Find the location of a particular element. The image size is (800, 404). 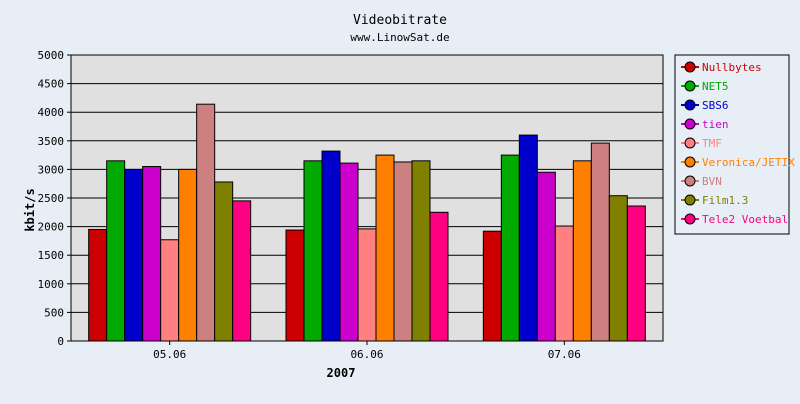

y-axis-label: kbit/s is located at coordinates (30, 209).